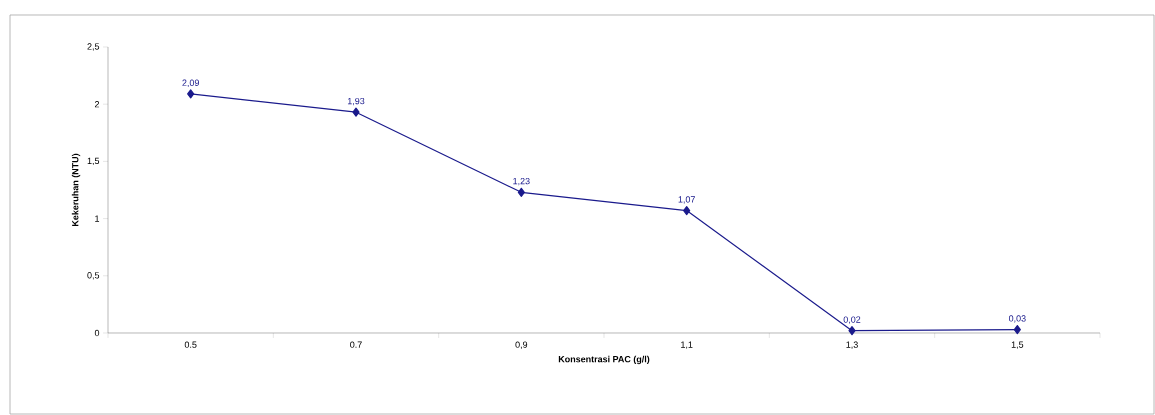 This screenshot has width=1155, height=415. Describe the element at coordinates (852, 320) in the screenshot. I see `data-label: 0,02` at that location.